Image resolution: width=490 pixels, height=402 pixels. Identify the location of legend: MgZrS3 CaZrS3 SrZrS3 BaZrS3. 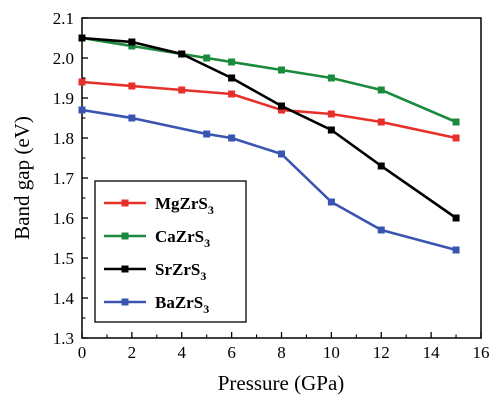
(170, 251).